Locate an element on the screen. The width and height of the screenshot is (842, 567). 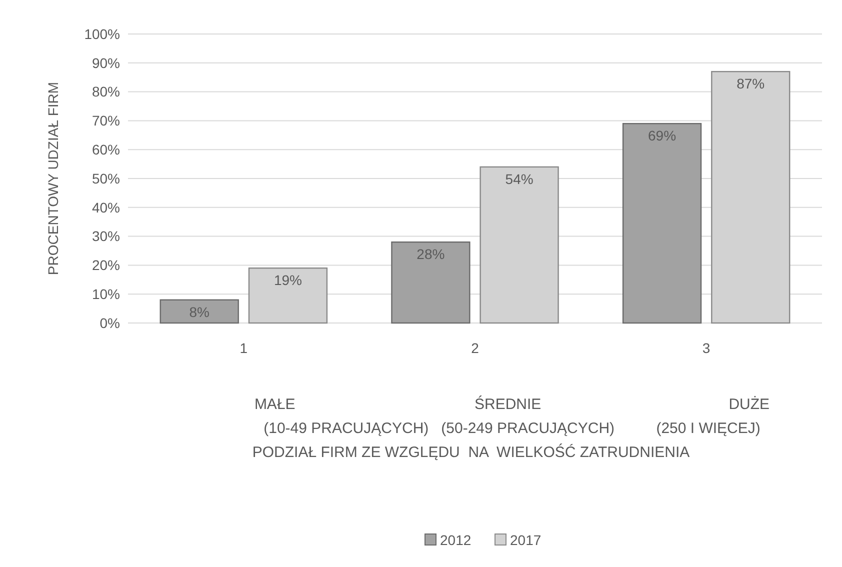
text: 87% is located at coordinates (750, 84).